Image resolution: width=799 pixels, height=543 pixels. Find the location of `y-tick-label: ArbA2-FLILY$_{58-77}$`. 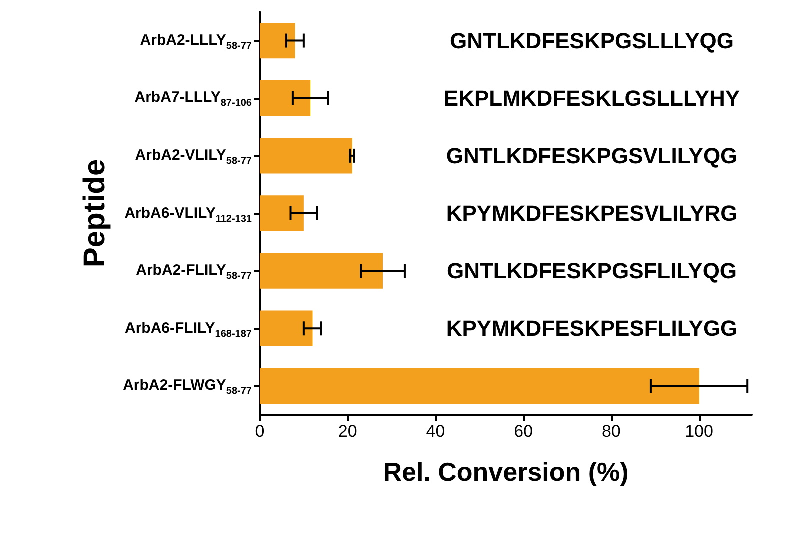

y-tick-label: ArbA2-FLILY$_{58-77}$ is located at coordinates (194, 271).